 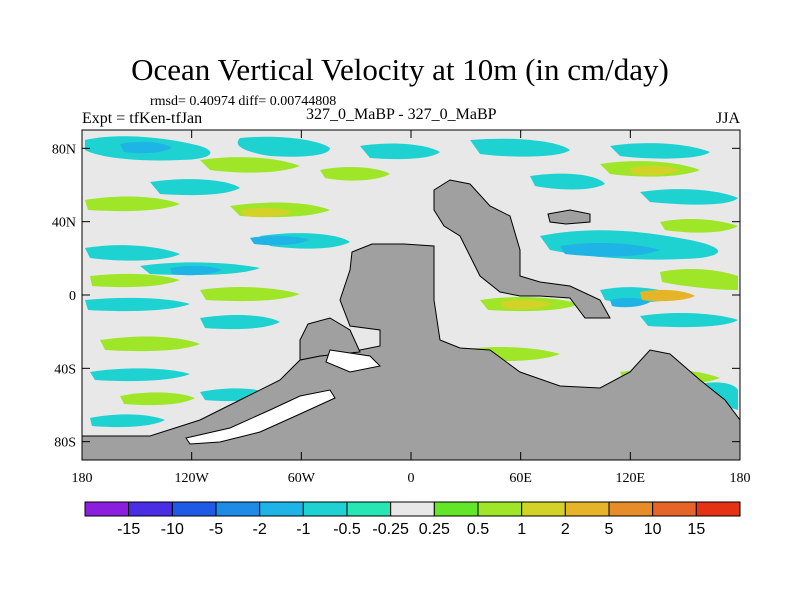 What do you see at coordinates (192, 478) in the screenshot?
I see `x-tick-label: 120W` at bounding box center [192, 478].